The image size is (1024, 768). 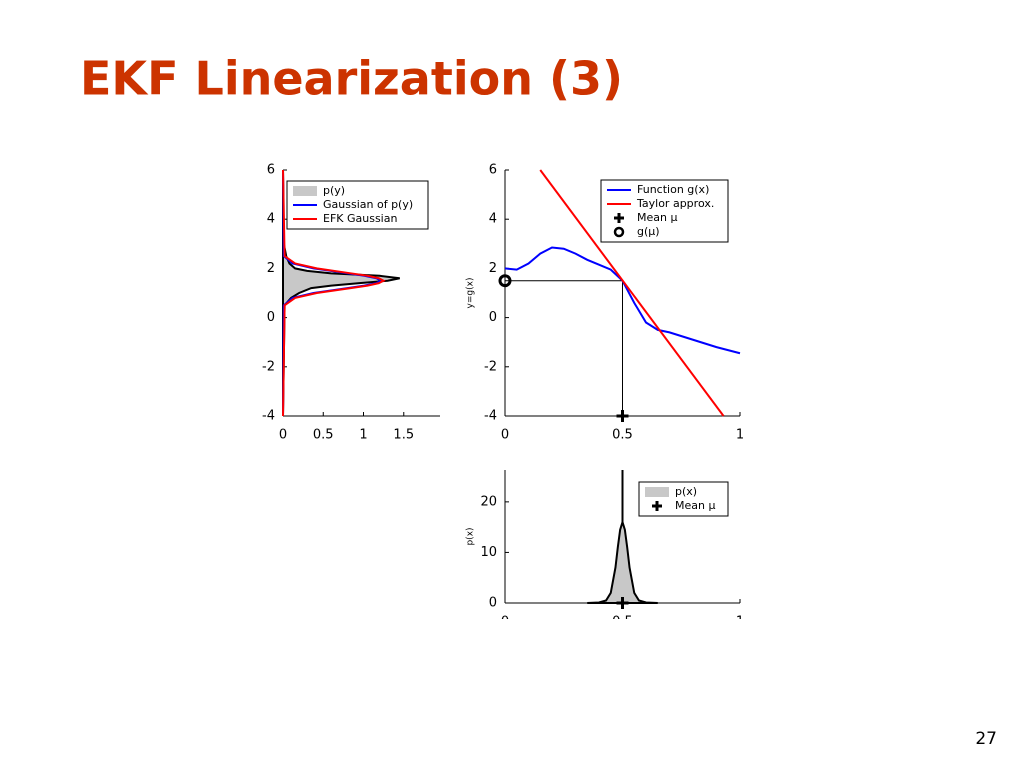 What do you see at coordinates (403, 435) in the screenshot?
I see `x-tick-label: 1.5` at bounding box center [403, 435].